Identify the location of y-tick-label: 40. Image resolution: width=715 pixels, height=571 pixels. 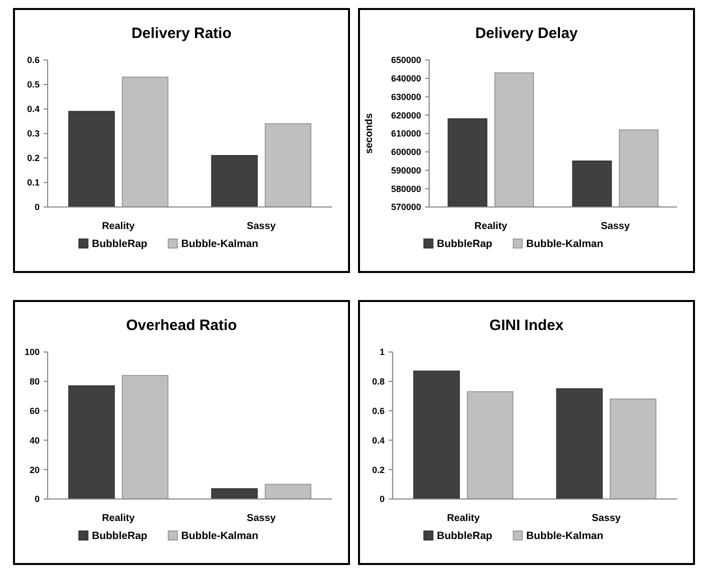
(35, 440).